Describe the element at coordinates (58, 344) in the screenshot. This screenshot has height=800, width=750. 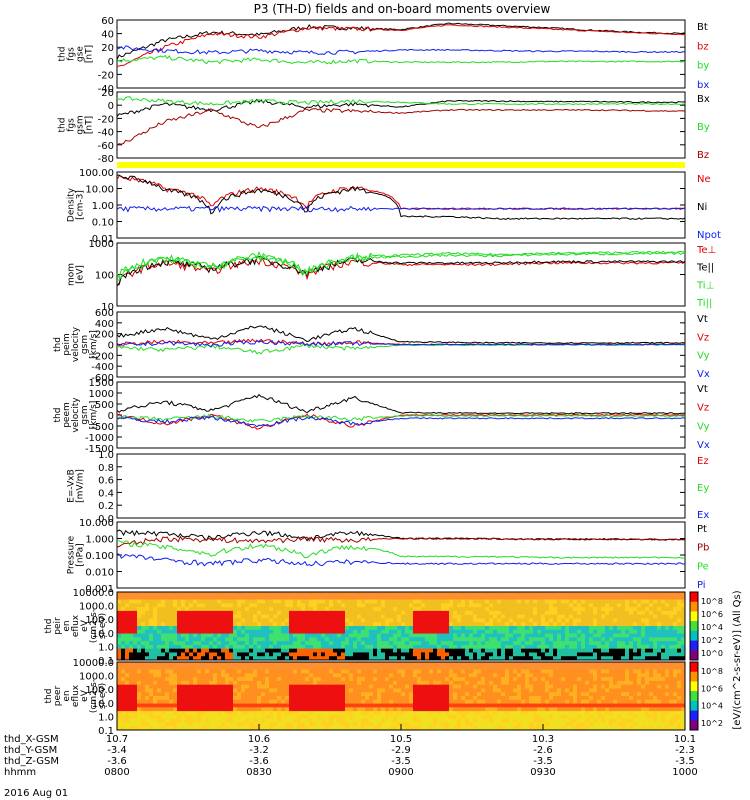
I see `y-axis-label-line: thd` at that location.